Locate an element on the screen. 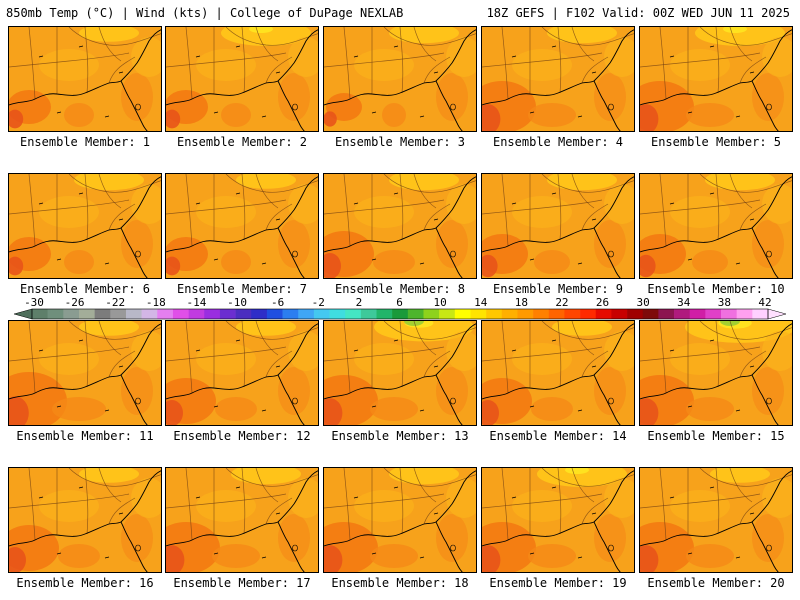 The width and height of the screenshot is (800, 600). colorbar-tick-label: -2 is located at coordinates (318, 302).